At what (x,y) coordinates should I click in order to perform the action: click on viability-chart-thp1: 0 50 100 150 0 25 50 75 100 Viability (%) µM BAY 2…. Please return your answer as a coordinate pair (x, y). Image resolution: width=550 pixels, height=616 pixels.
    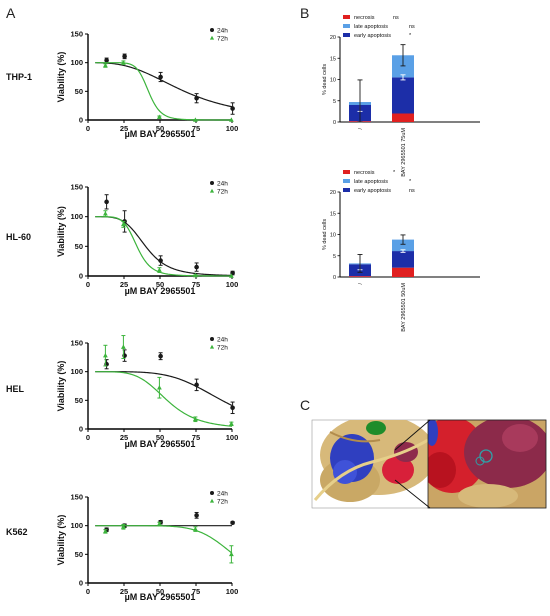
    Looking at the image, I should click on (122, 83).